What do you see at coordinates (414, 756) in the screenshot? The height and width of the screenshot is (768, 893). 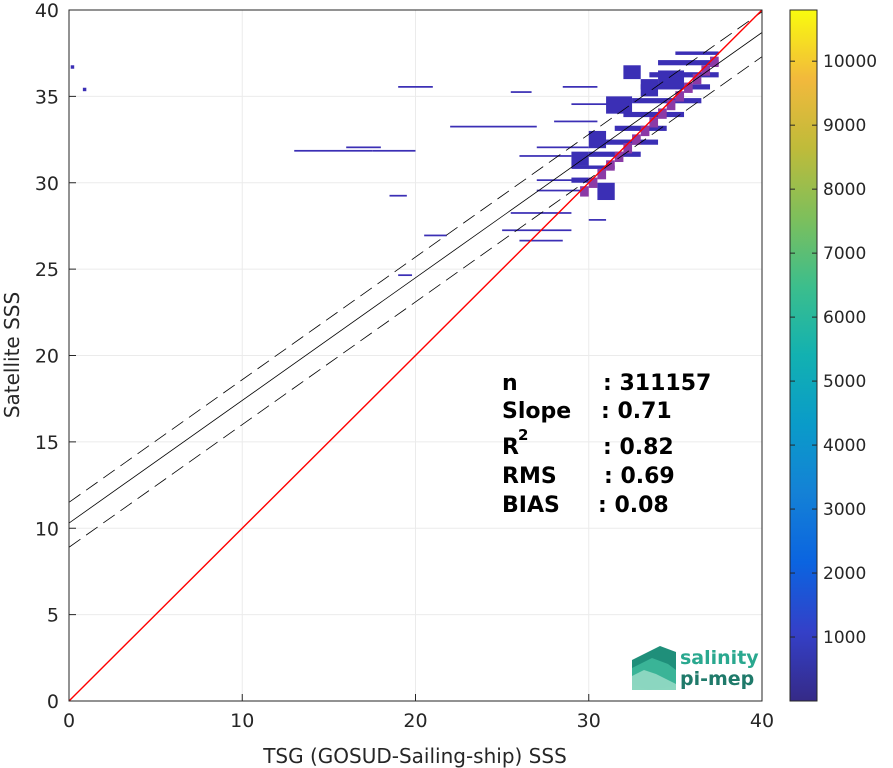 I see `x-axis-label: TSG (GOSUD-Sailing-ship) SSS` at bounding box center [414, 756].